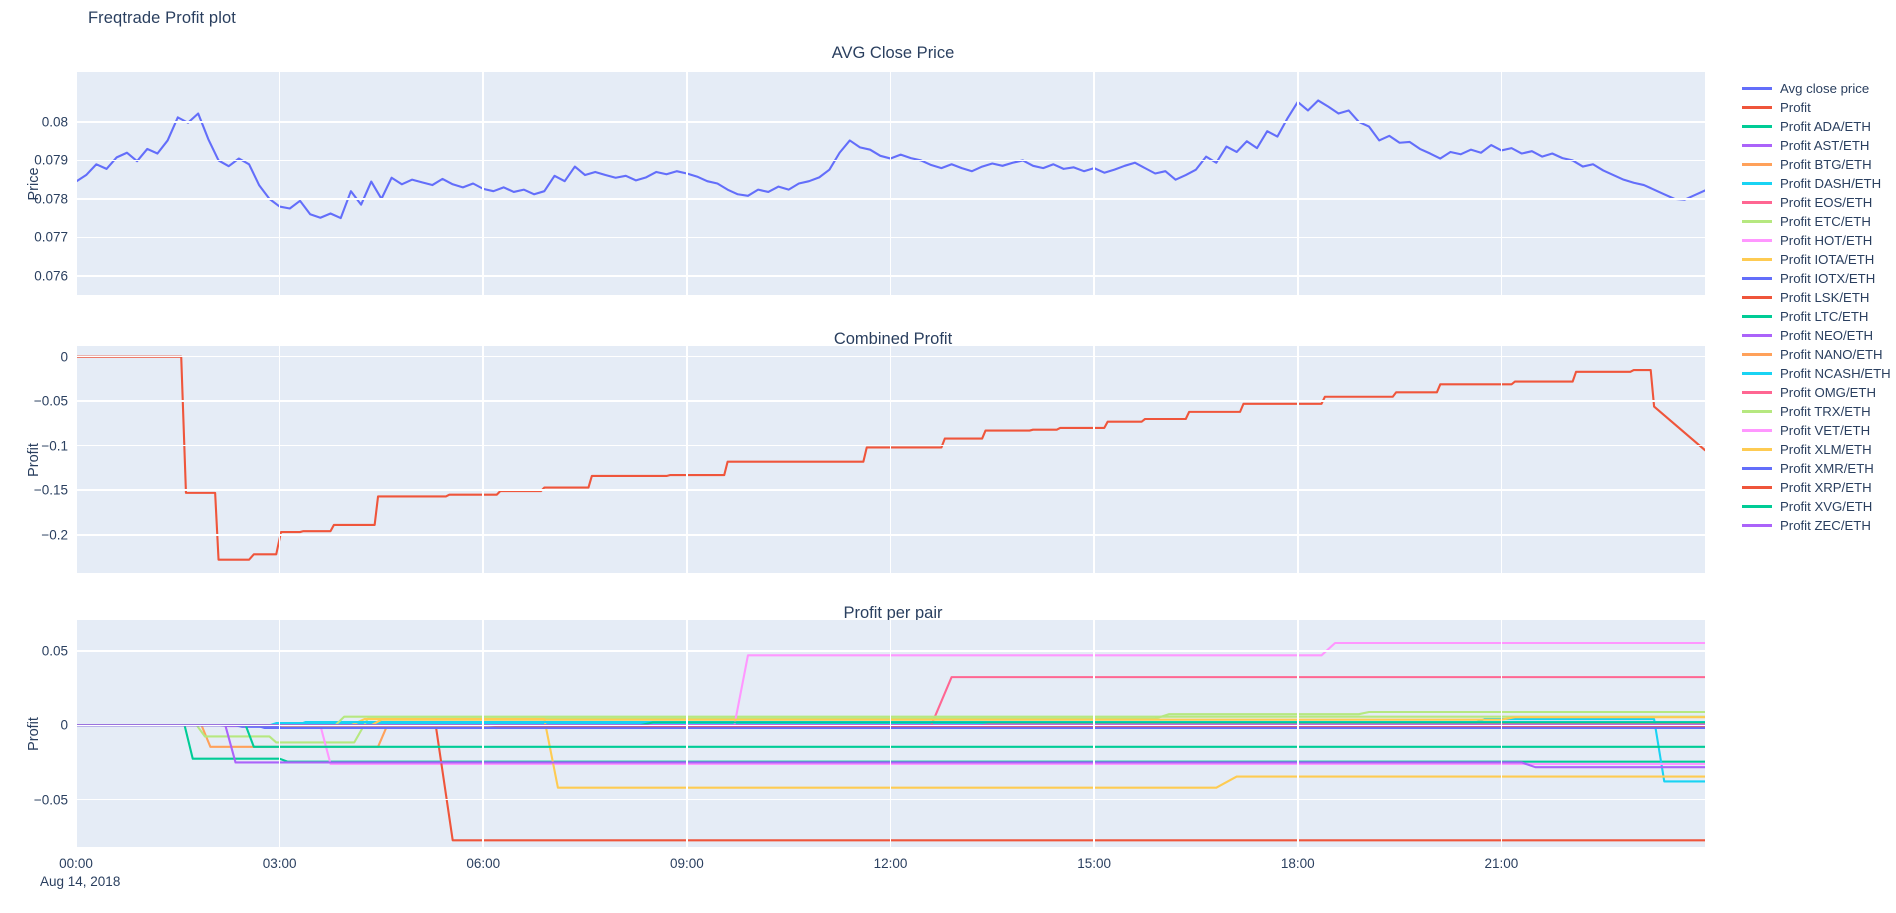  What do you see at coordinates (1827, 468) in the screenshot?
I see `legend-item-label: Profit XMR/ETH` at bounding box center [1827, 468].